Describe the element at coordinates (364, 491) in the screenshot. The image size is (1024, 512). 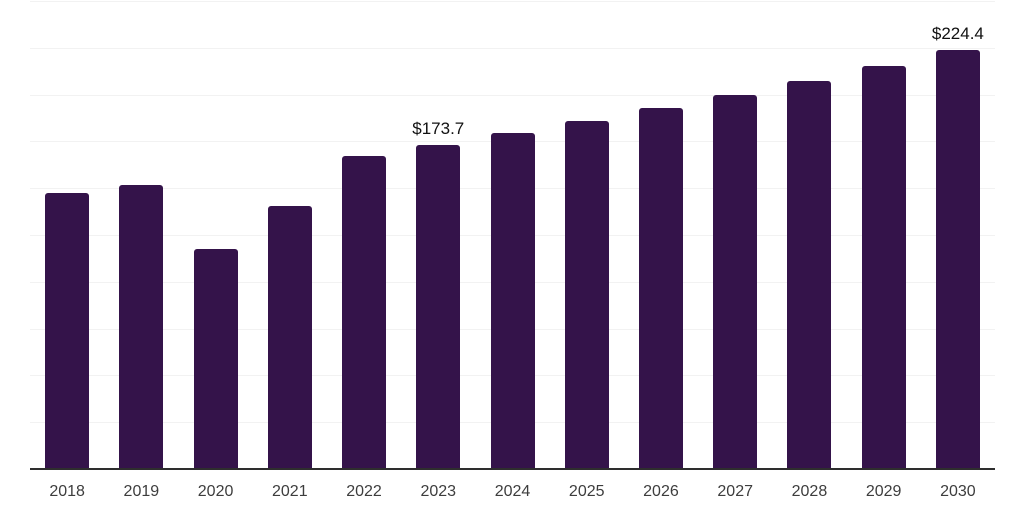
I see `x-tick-label-2022: 2022` at that location.